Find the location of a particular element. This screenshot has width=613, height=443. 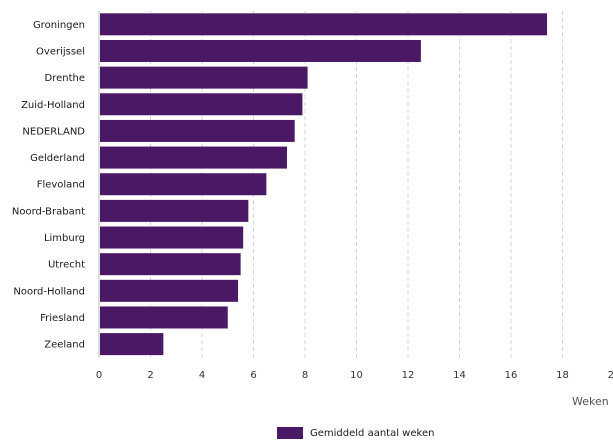

category-label-limburg: Limburg is located at coordinates (64, 238).